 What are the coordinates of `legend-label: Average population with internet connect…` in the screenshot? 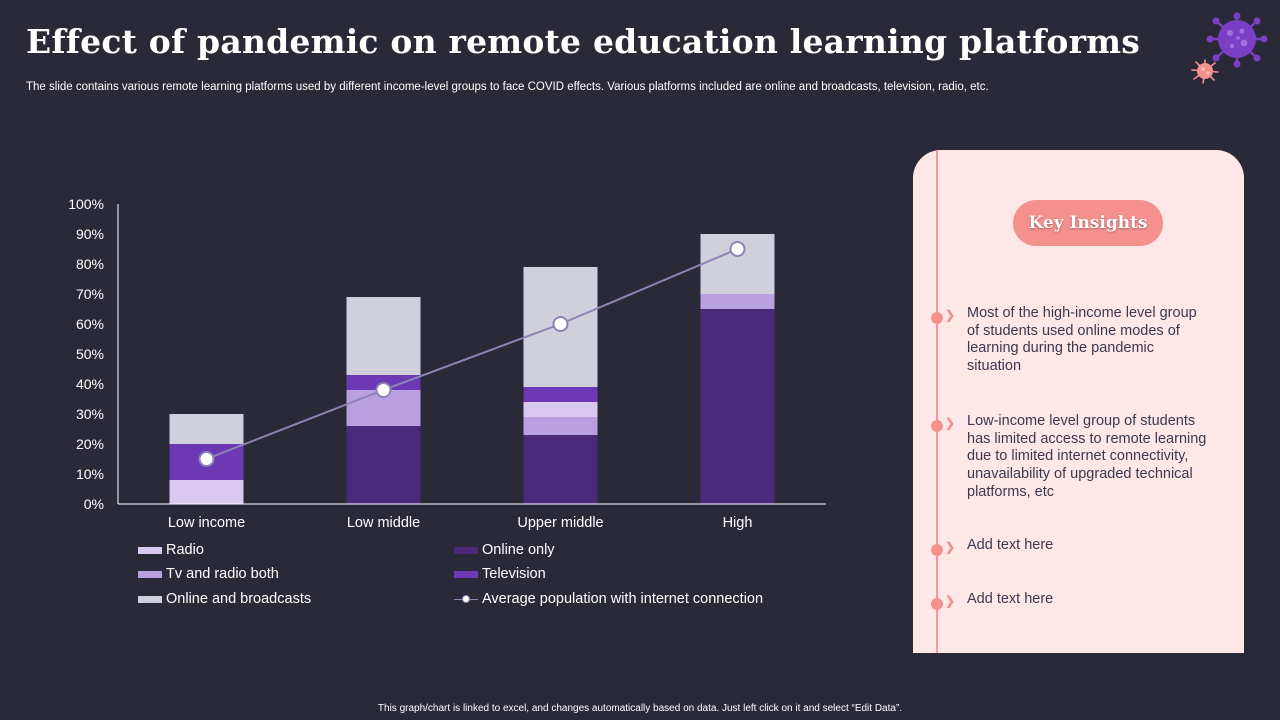 It's located at (623, 599).